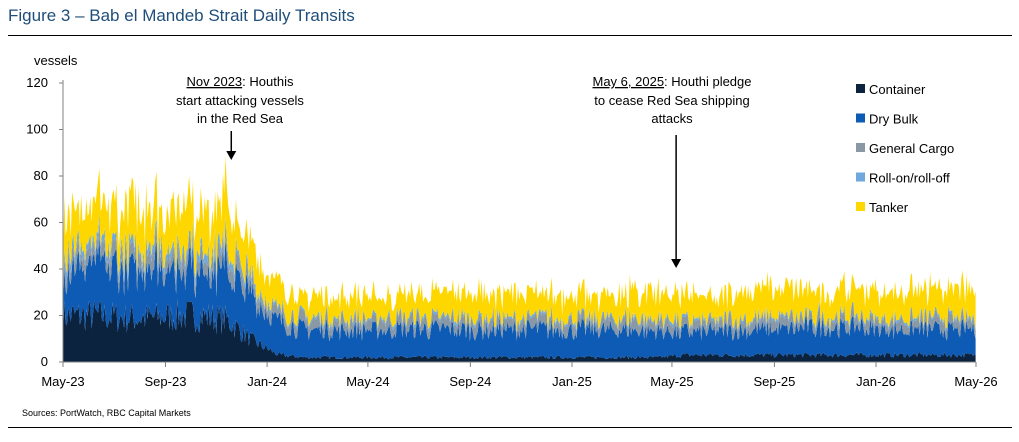 The height and width of the screenshot is (442, 1019). What do you see at coordinates (41, 175) in the screenshot?
I see `y-tick-label: 80` at bounding box center [41, 175].